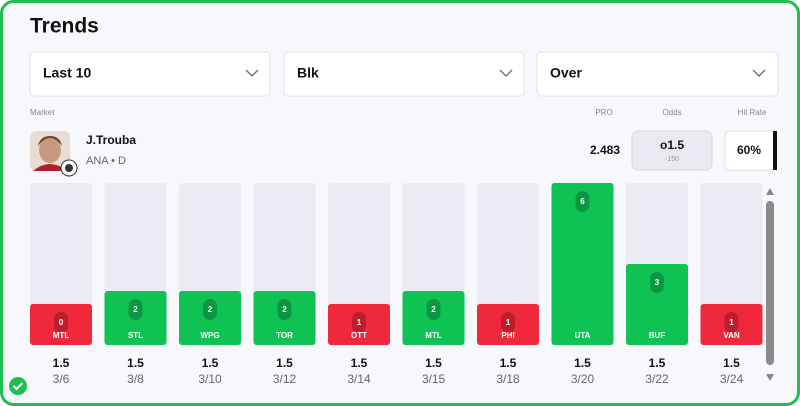 The image size is (800, 406). Describe the element at coordinates (770, 191) in the screenshot. I see `scroll-up` at that location.